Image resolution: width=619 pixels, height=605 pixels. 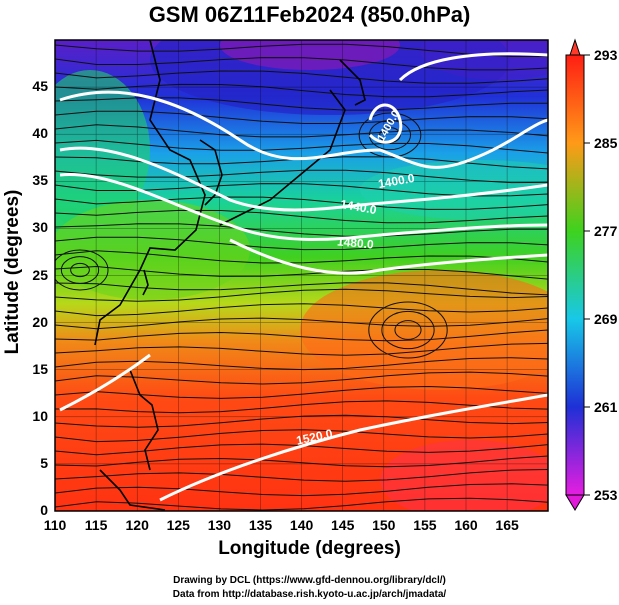 I want to click on y-tick-label: 15, so click(x=40, y=368).